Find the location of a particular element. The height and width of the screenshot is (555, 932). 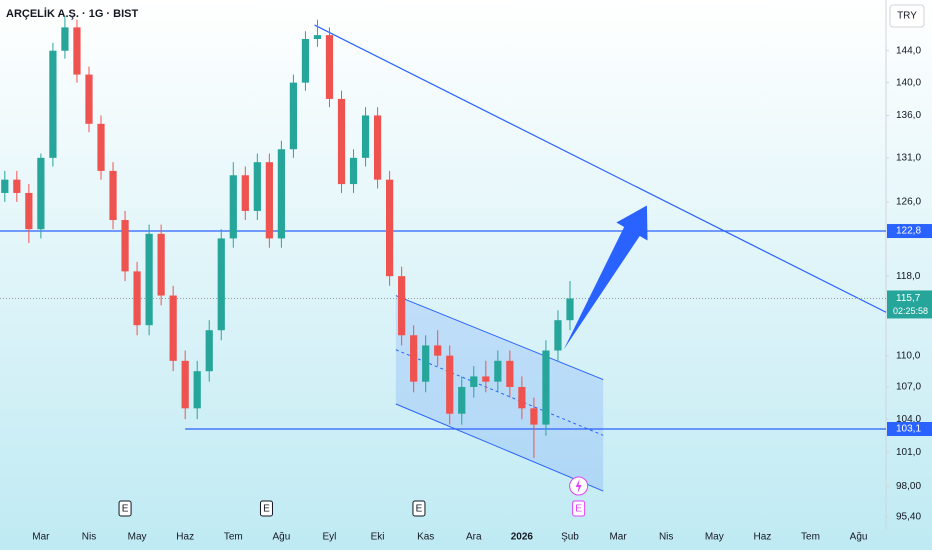

x-tick-label: Eki is located at coordinates (378, 537).